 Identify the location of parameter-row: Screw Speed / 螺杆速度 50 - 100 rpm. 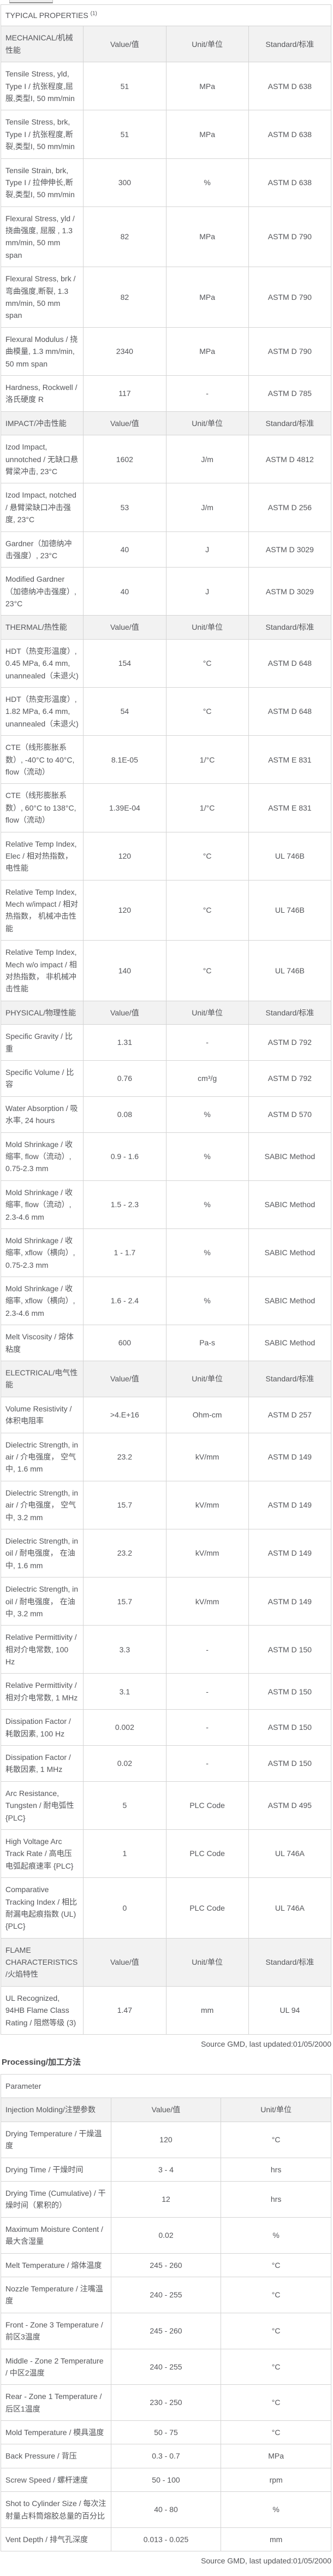
(166, 2479).